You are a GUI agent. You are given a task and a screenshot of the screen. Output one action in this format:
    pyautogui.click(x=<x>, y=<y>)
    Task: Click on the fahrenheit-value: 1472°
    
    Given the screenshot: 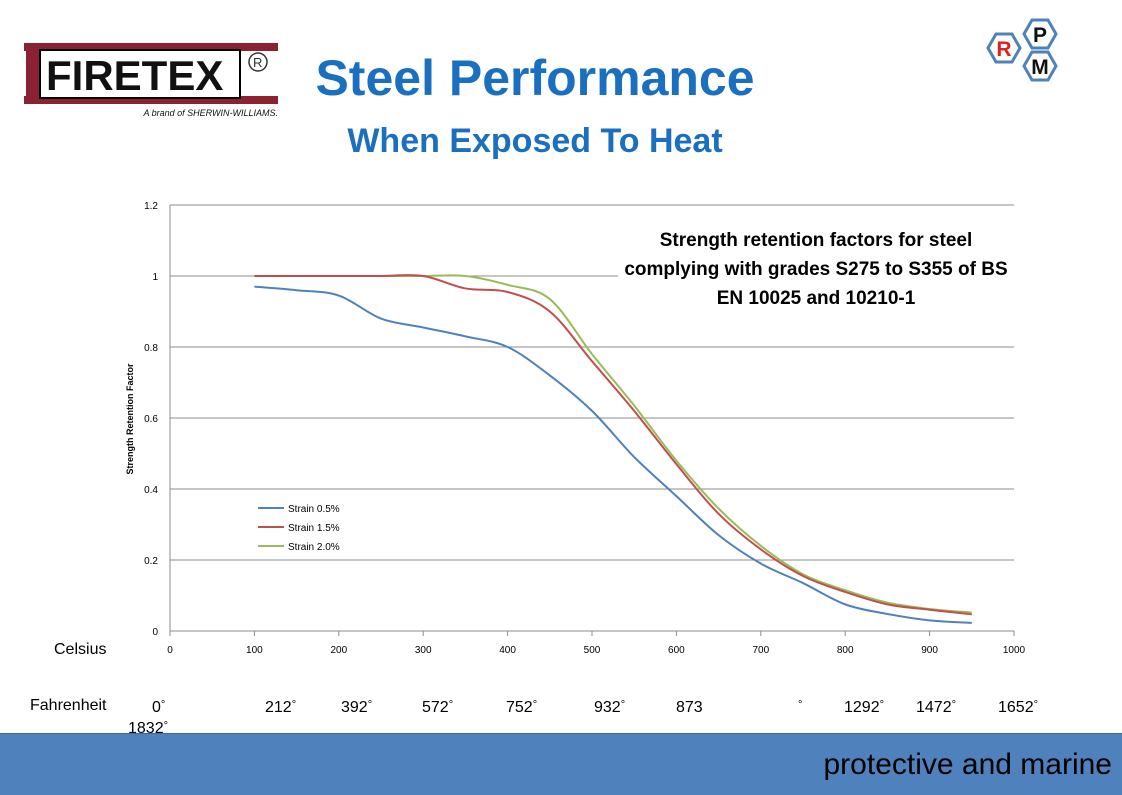 What is the action you would take?
    pyautogui.click(x=936, y=707)
    